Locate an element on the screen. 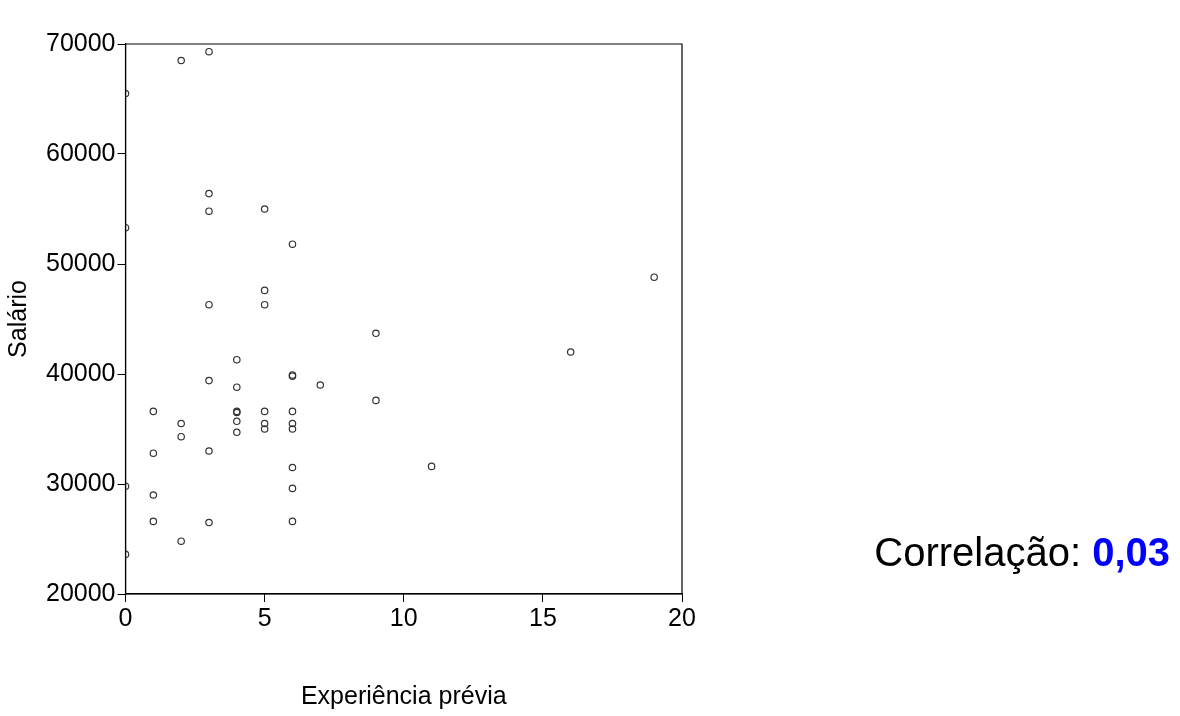 The image size is (1180, 716). x-tick-label: 5 is located at coordinates (264, 616).